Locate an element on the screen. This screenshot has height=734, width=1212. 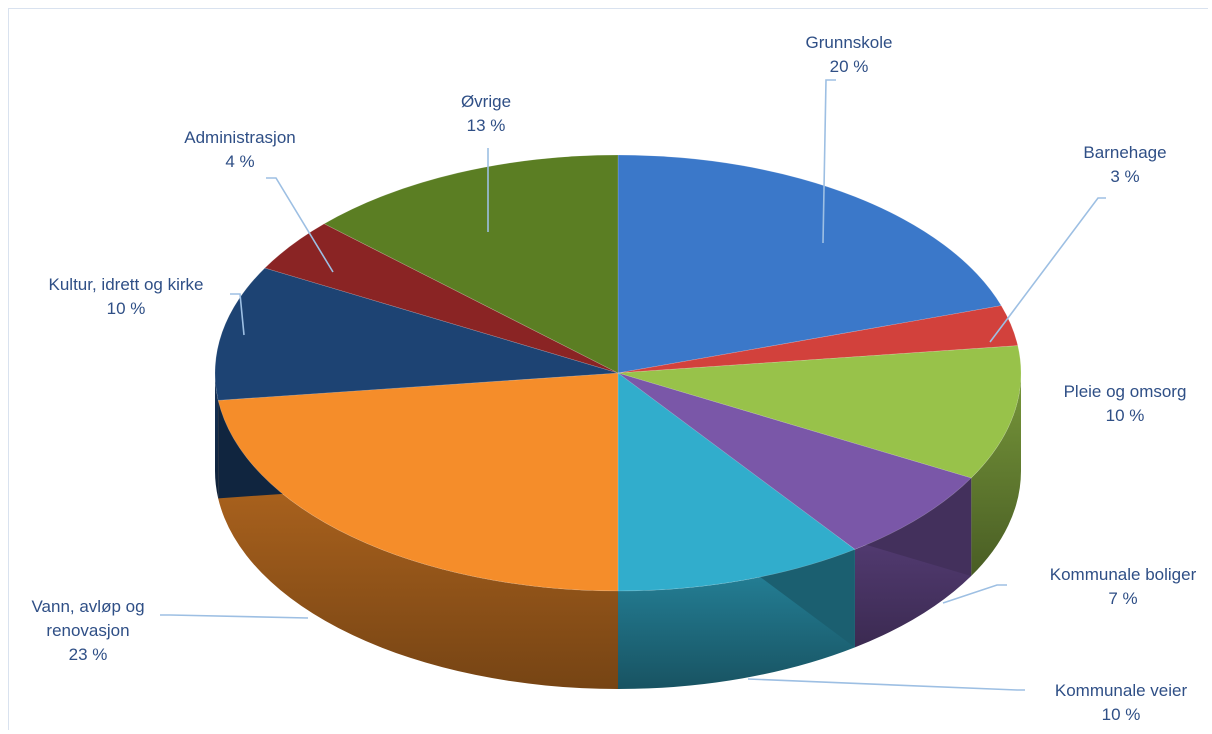
slice-label-line: renovasjon is located at coordinates (87, 630).